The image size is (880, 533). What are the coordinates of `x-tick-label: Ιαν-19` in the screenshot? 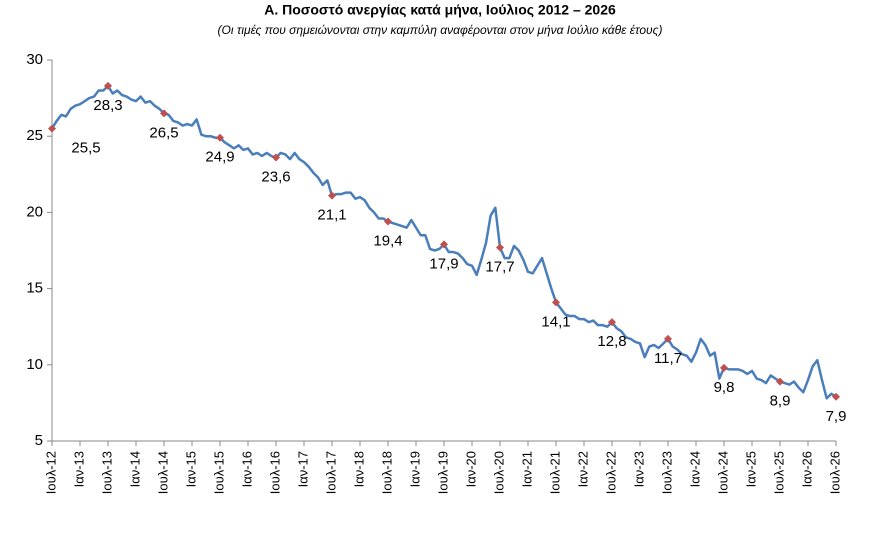 It's located at (414, 469).